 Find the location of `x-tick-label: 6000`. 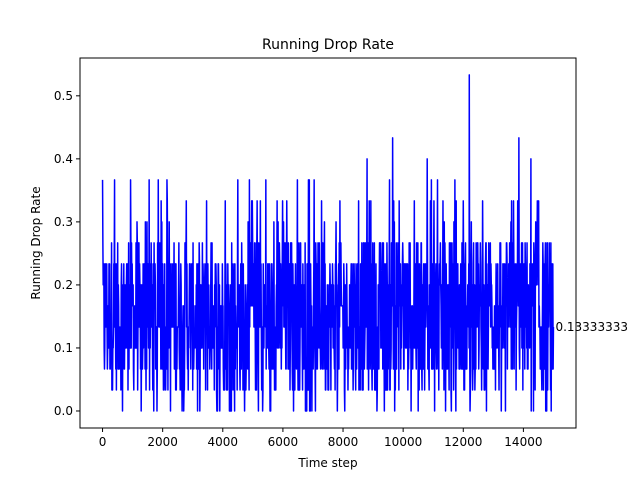

x-tick-label: 6000 is located at coordinates (283, 442).